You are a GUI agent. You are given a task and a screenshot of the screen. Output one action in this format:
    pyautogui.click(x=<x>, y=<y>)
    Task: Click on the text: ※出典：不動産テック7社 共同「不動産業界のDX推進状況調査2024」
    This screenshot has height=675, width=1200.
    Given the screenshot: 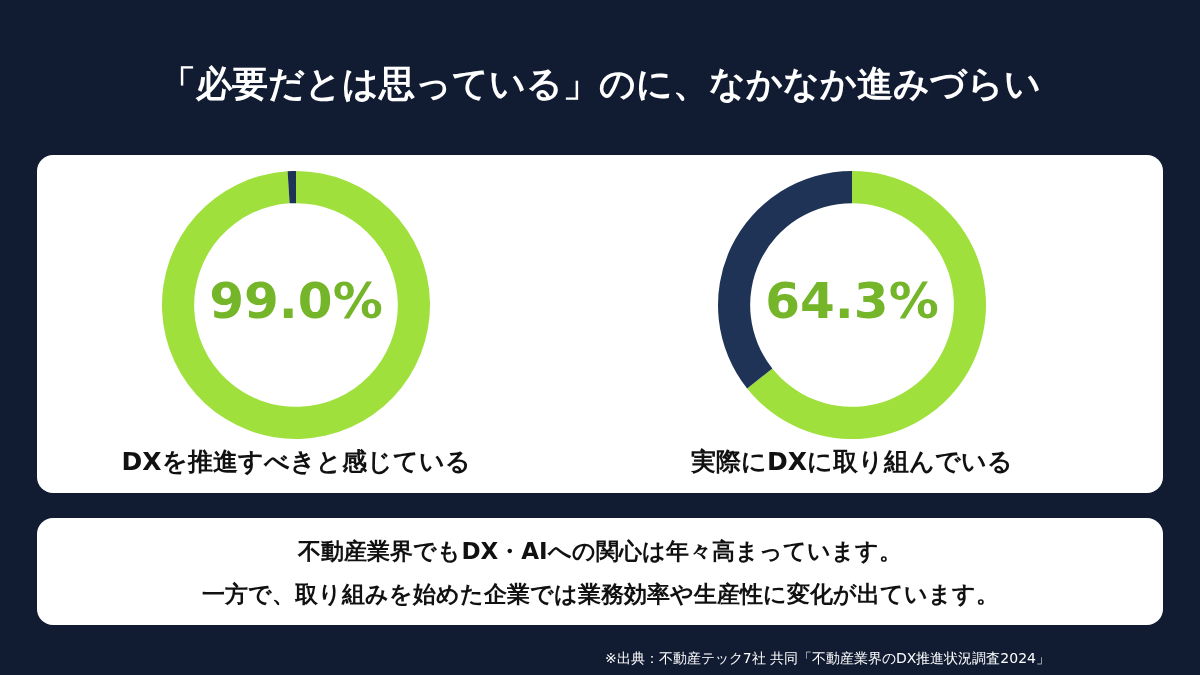 What is the action you would take?
    pyautogui.click(x=827, y=659)
    